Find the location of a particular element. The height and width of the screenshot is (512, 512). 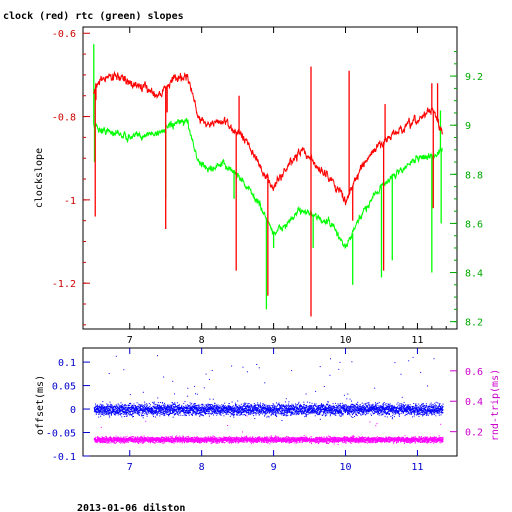

offset-y-tick-label: 0 is located at coordinates (73, 410).